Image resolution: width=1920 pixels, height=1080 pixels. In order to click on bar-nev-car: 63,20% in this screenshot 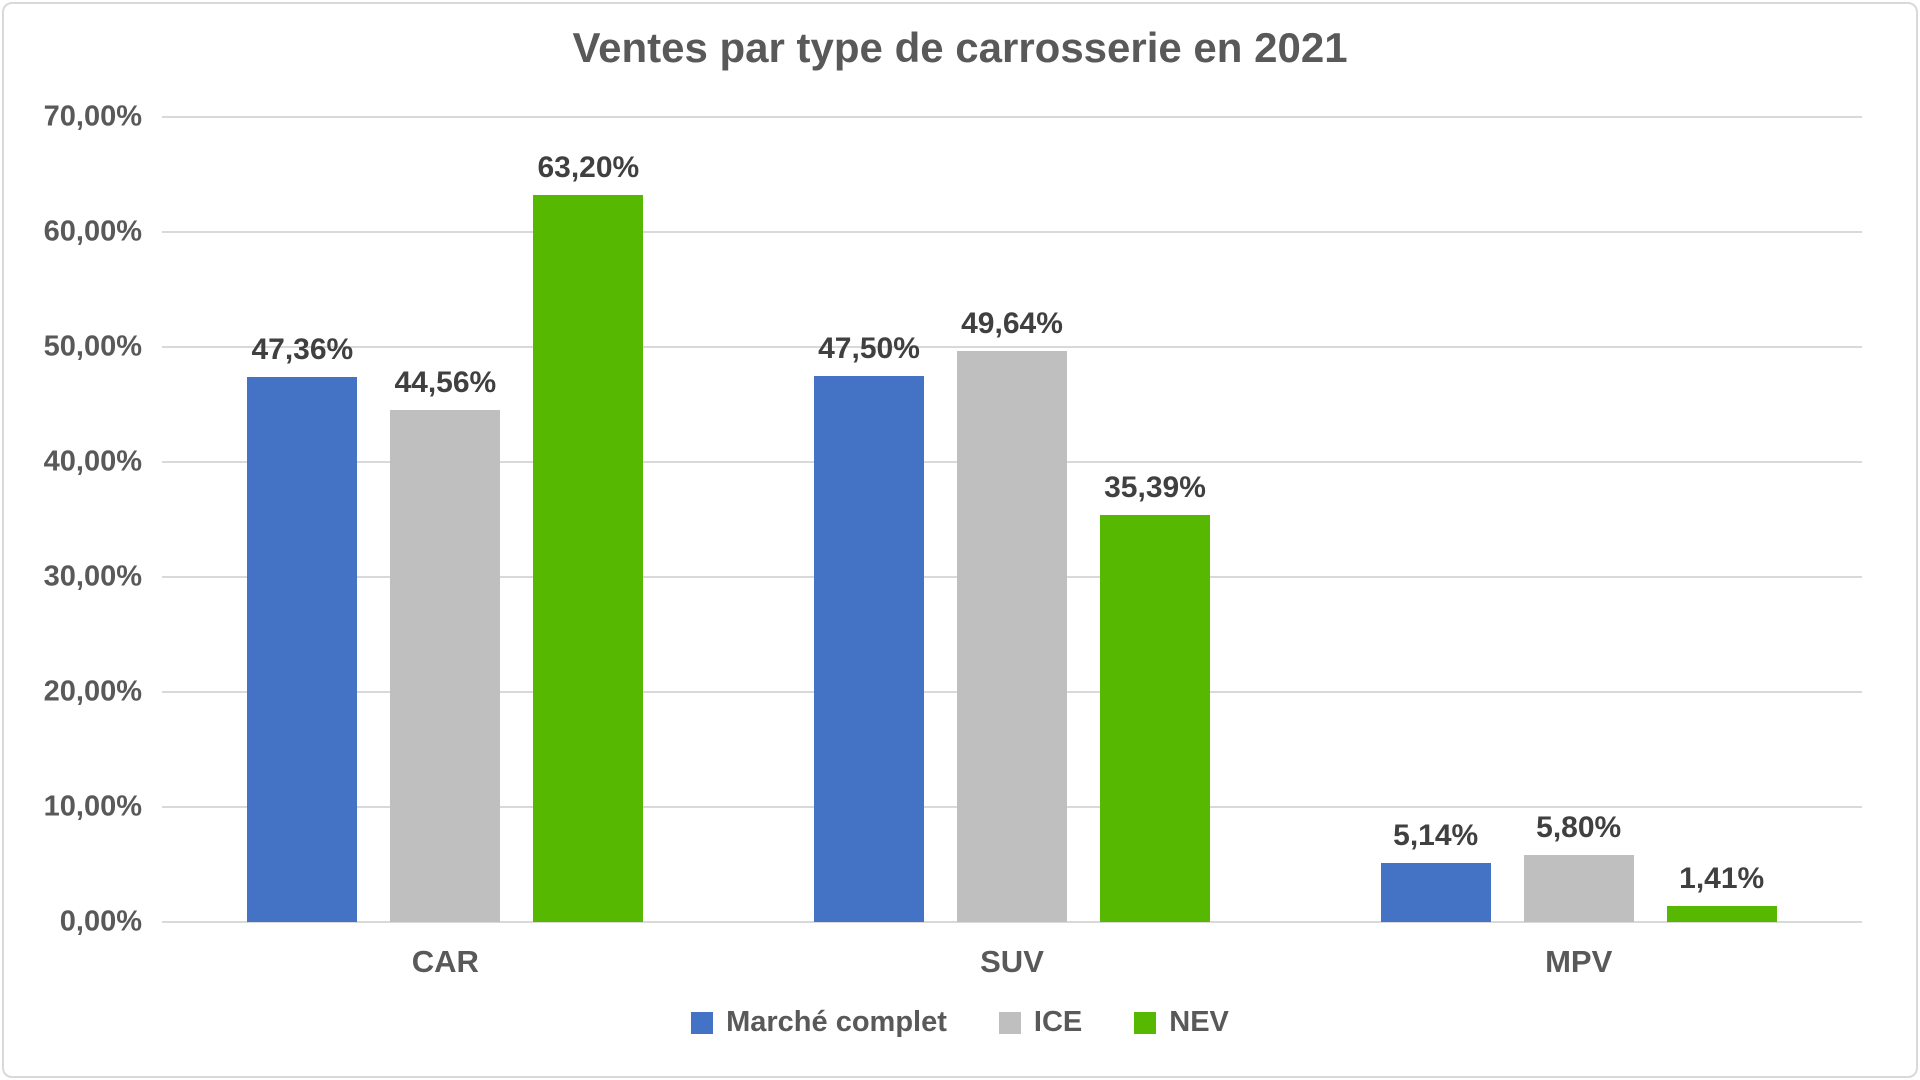, I will do `click(588, 536)`.